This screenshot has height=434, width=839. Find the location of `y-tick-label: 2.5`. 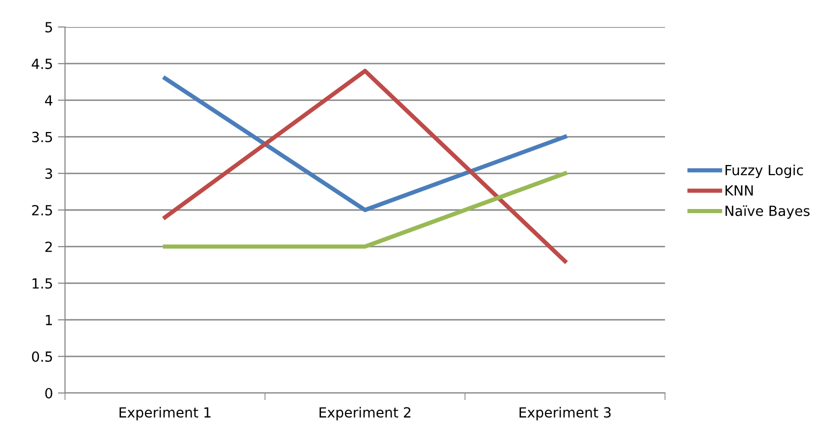

y-tick-label: 2.5 is located at coordinates (42, 210).